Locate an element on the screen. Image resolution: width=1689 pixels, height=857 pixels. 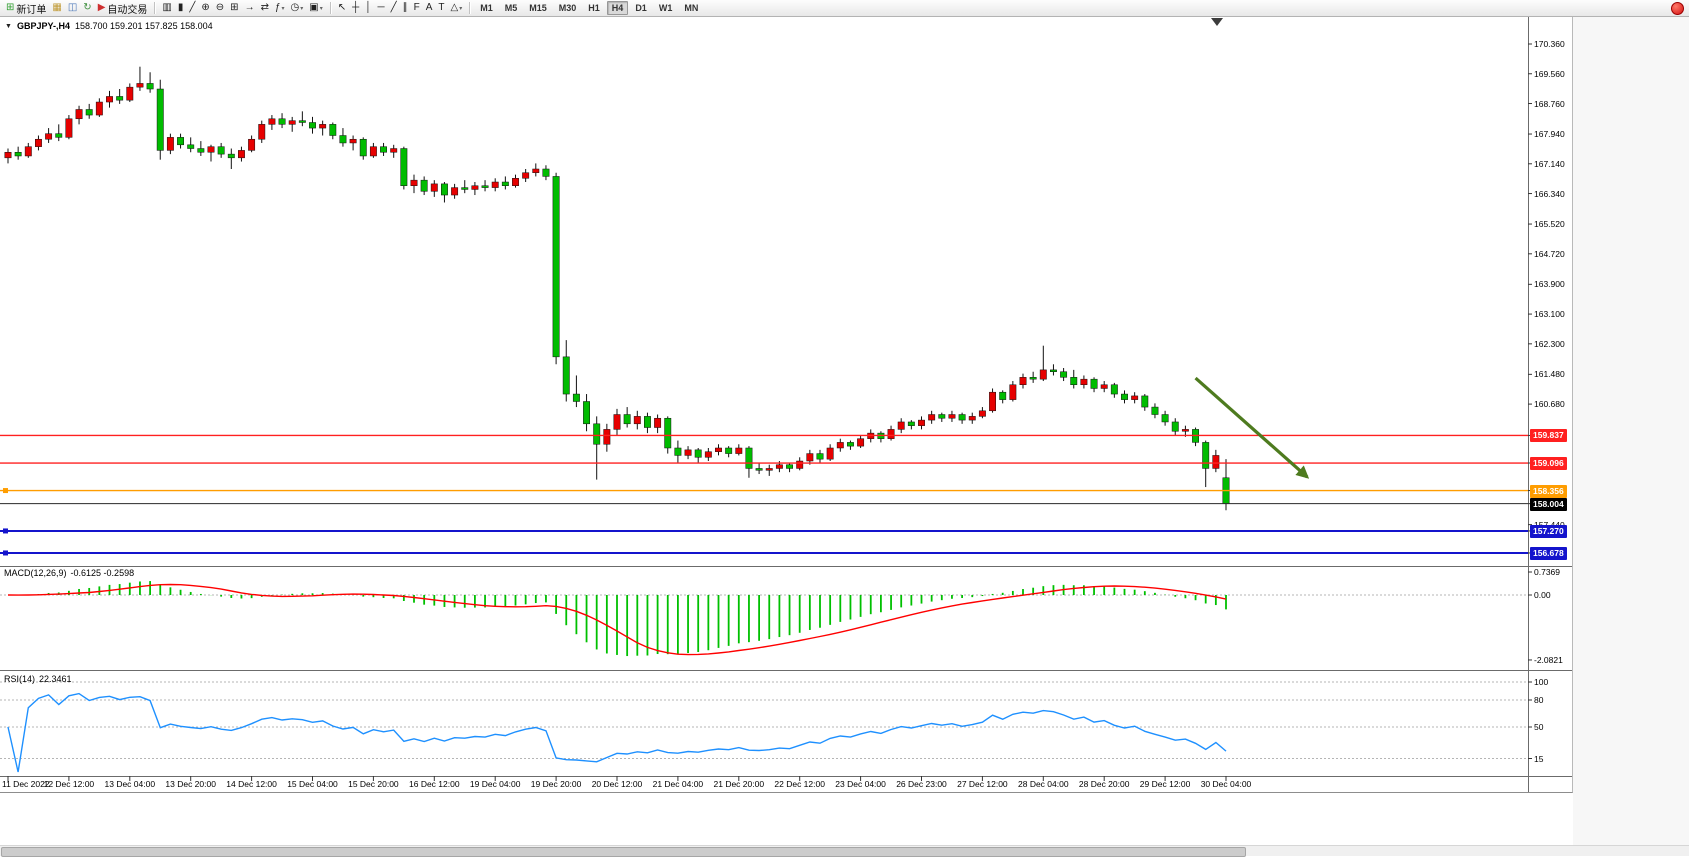
candlestick-chart-button: ▮ is located at coordinates (181, 8).